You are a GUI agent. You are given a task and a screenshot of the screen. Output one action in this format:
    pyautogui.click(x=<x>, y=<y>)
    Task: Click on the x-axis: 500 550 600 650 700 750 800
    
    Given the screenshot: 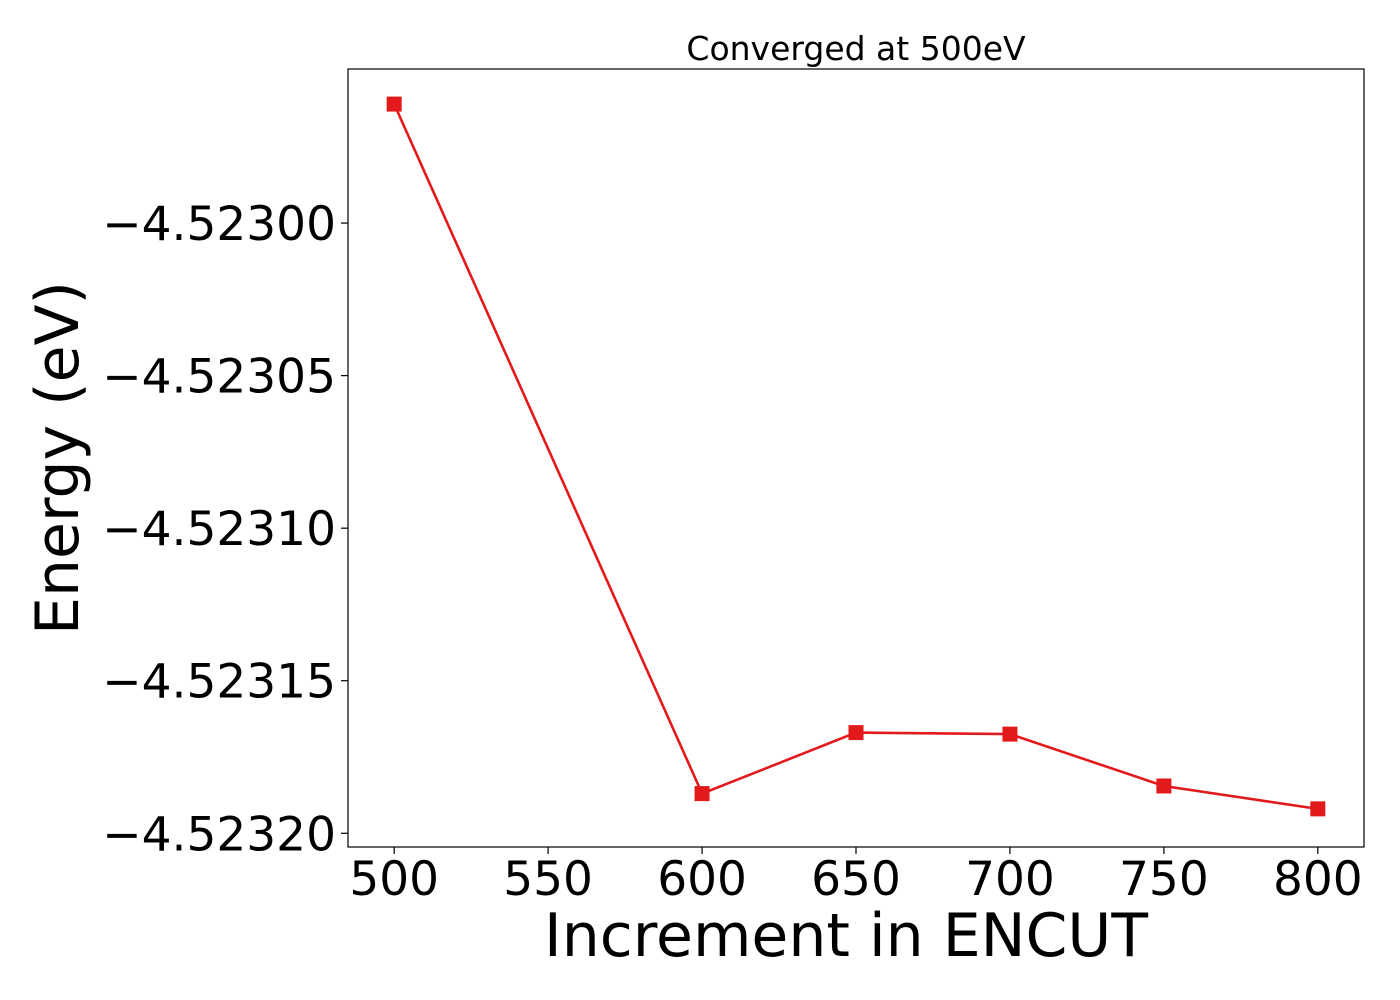 What is the action you would take?
    pyautogui.click(x=856, y=877)
    